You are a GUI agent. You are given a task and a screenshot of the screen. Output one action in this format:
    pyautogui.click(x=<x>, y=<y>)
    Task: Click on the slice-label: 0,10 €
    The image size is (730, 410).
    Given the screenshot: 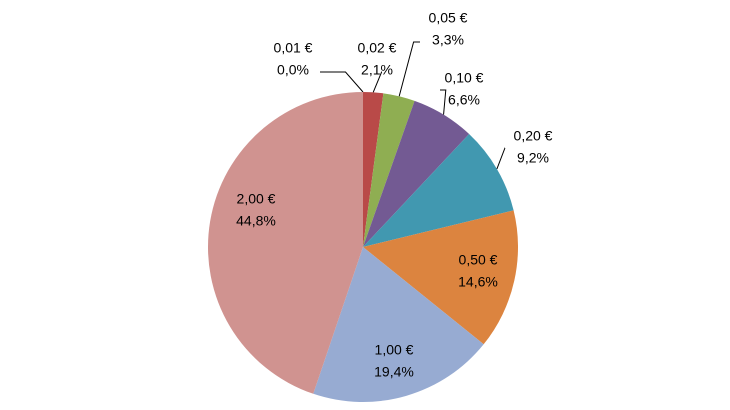 What is the action you would take?
    pyautogui.click(x=464, y=78)
    